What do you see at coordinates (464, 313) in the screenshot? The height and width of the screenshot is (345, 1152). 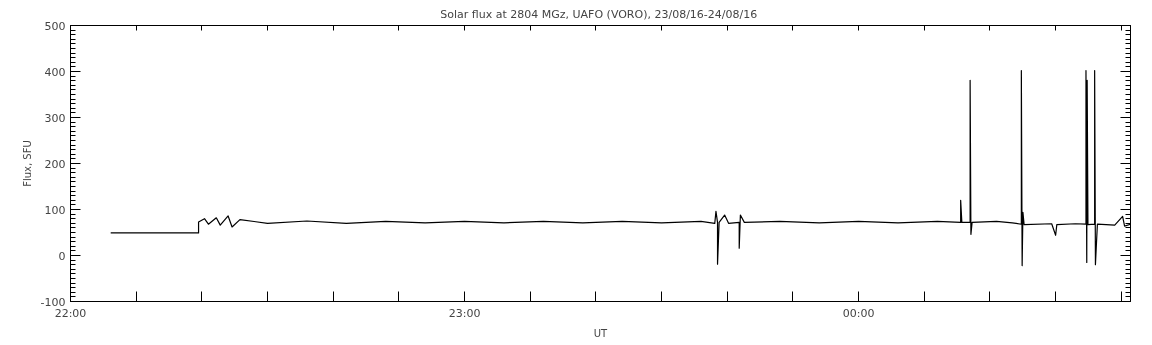 I see `x-tick-label: 23:00` at bounding box center [464, 313].